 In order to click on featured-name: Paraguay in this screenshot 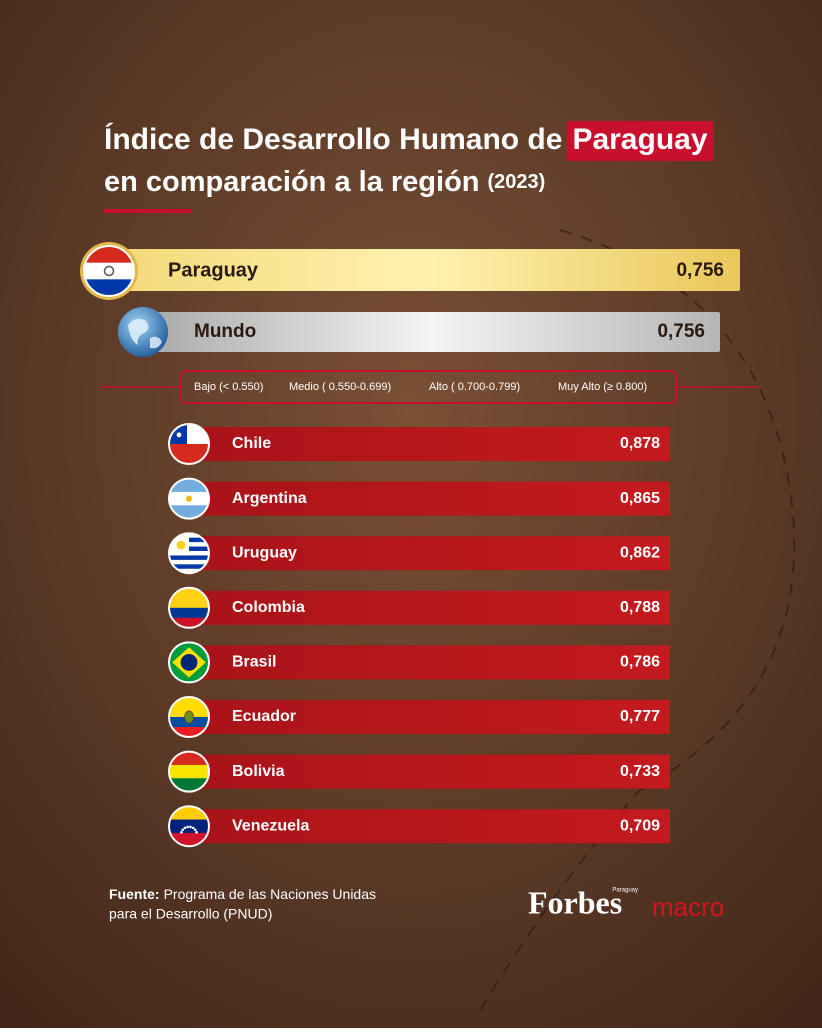, I will do `click(213, 270)`.